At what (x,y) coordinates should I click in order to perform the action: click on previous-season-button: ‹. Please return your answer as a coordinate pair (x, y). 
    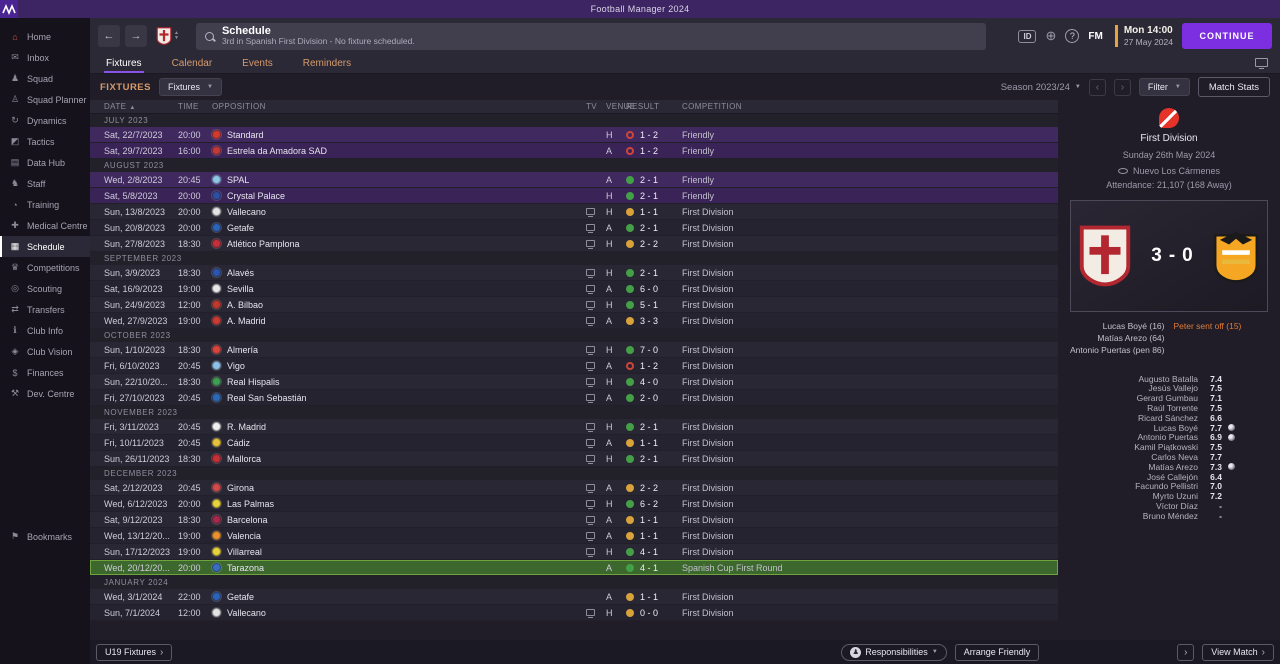
    Looking at the image, I should click on (1097, 87).